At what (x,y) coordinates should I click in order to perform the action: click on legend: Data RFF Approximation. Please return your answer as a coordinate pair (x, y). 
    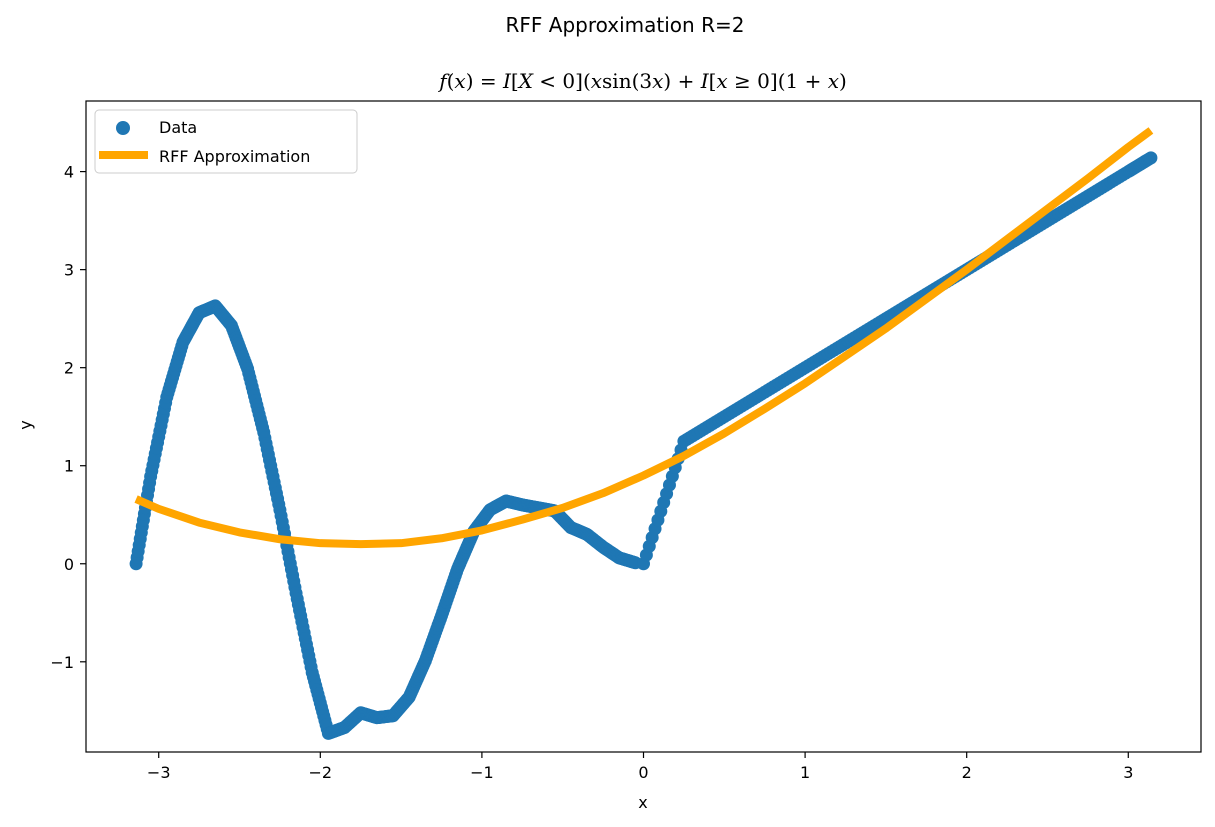
    Looking at the image, I should click on (226, 141).